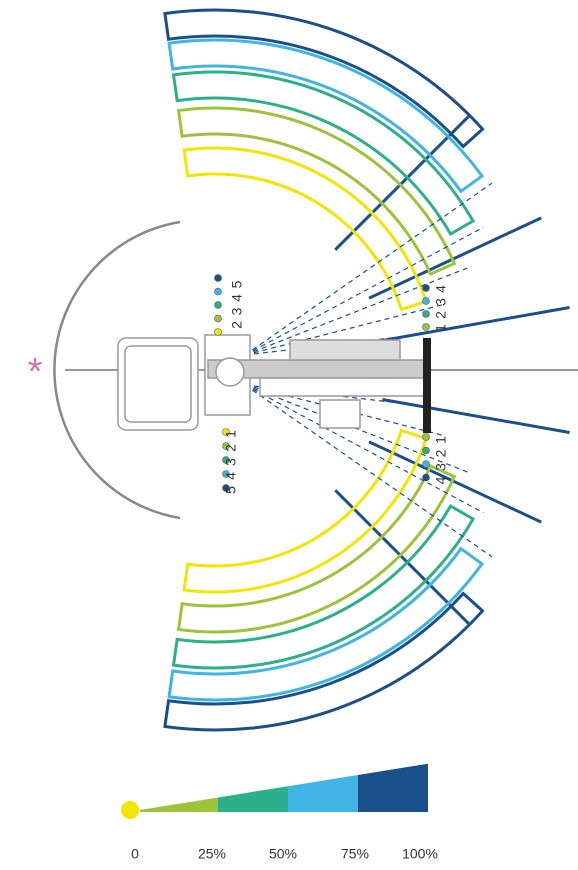 This screenshot has height=870, width=578. I want to click on legend-label: 75%, so click(355, 854).